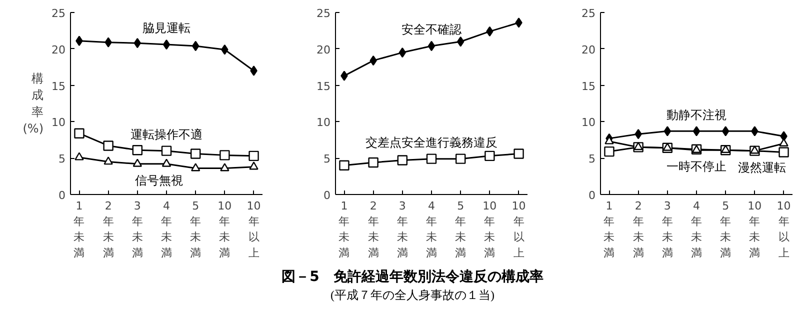 The height and width of the screenshot is (327, 800). I want to click on series-label: 運転操作不適, so click(166, 134).